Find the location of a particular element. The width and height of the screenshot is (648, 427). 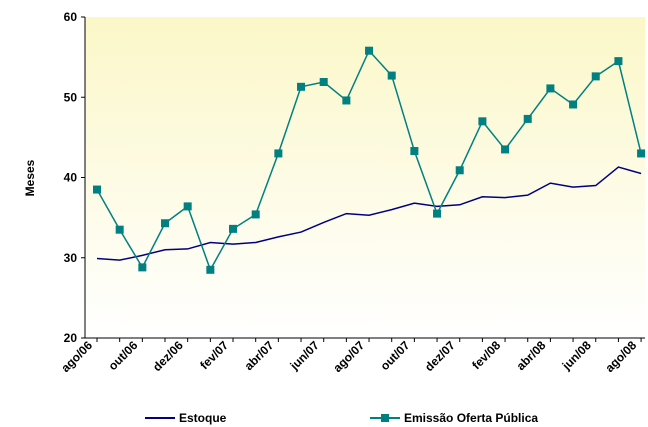

x-tick-label: abr/08 is located at coordinates (531, 355).